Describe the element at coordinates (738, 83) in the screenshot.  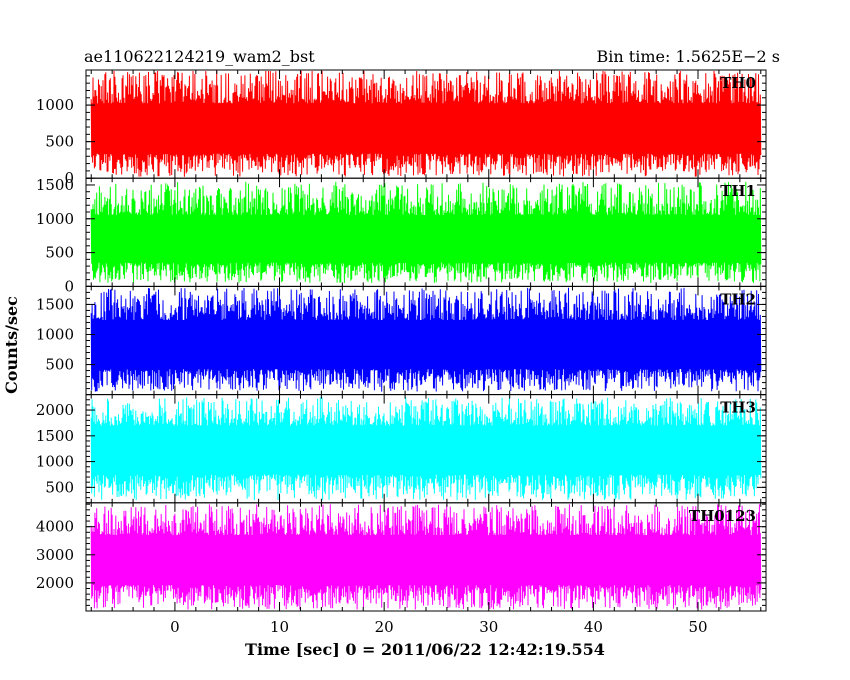
I see `panel-label-th0: TH0` at that location.